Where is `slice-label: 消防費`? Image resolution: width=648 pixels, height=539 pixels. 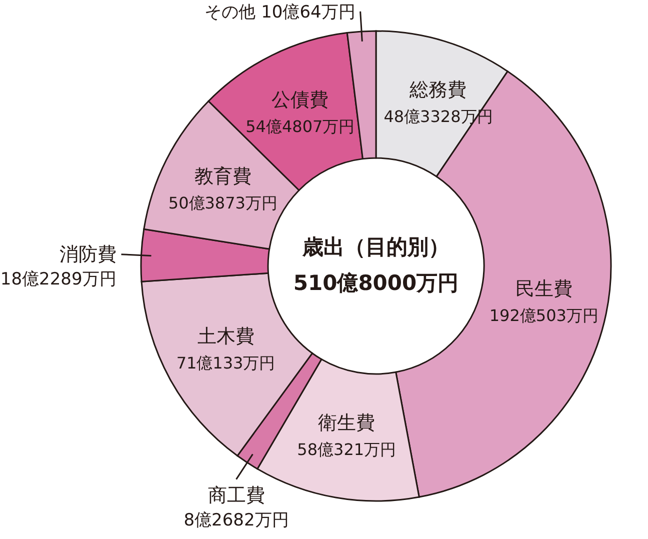
slice-label: 消防費 is located at coordinates (87, 254).